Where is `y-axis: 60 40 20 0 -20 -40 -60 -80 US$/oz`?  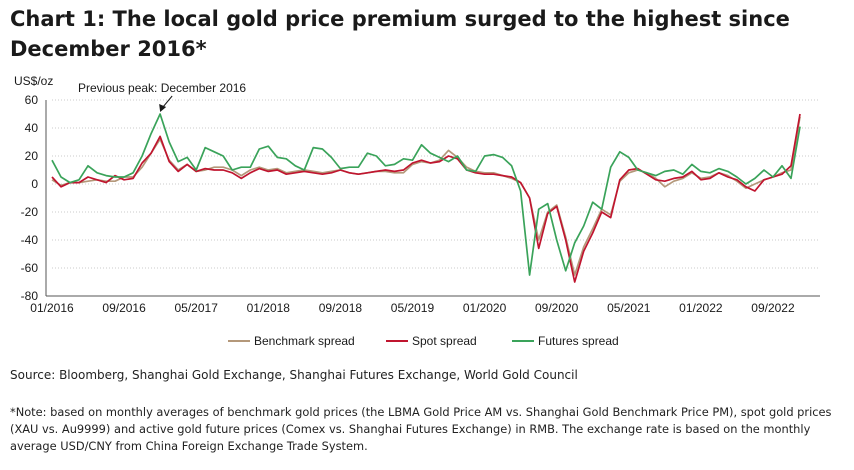 y-axis: 60 40 20 0 -20 -40 -60 -80 US$/oz is located at coordinates (33, 188).